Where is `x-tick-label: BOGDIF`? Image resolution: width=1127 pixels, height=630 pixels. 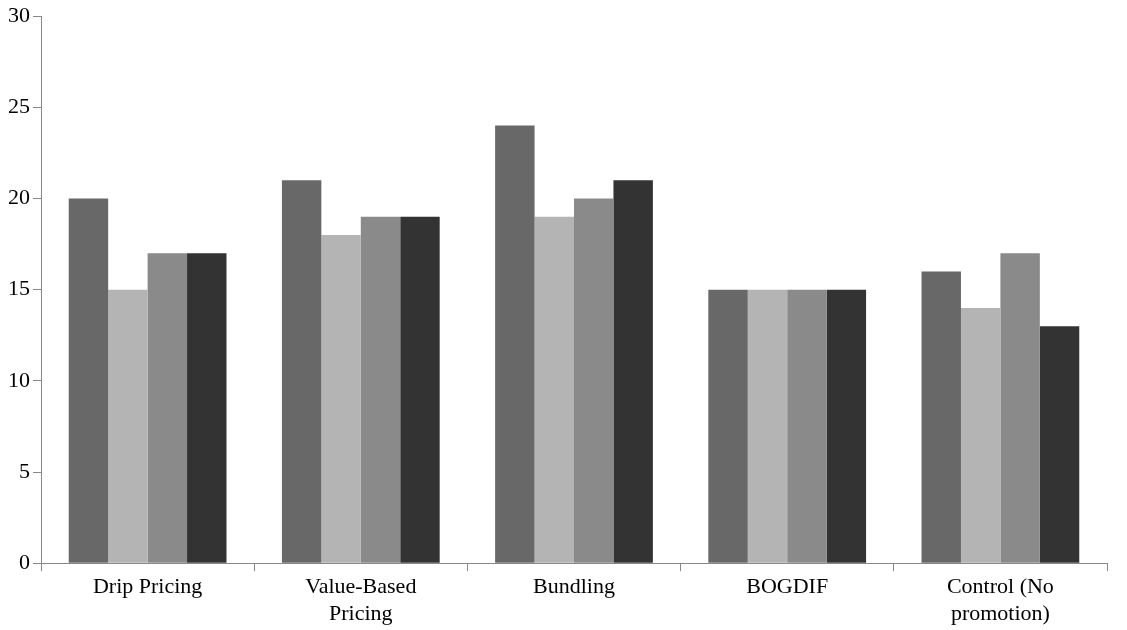 x-tick-label: BOGDIF is located at coordinates (787, 586).